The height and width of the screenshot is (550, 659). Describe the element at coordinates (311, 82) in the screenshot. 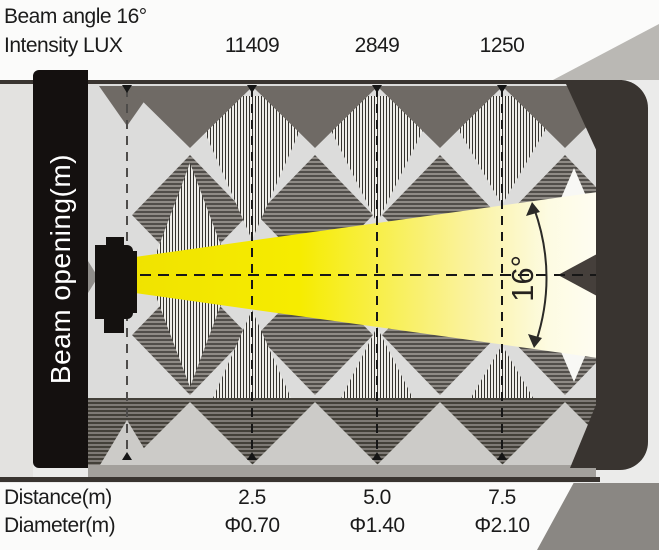

I see `frame-top-edge` at that location.